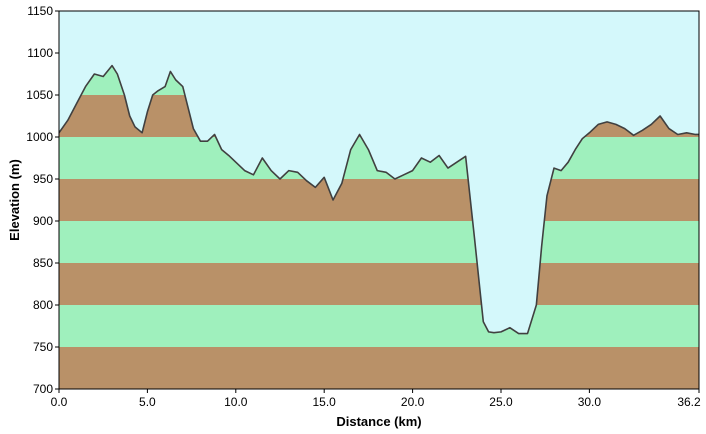 The height and width of the screenshot is (434, 706). What do you see at coordinates (378, 421) in the screenshot?
I see `x-axis-title: Distance (km)` at bounding box center [378, 421].